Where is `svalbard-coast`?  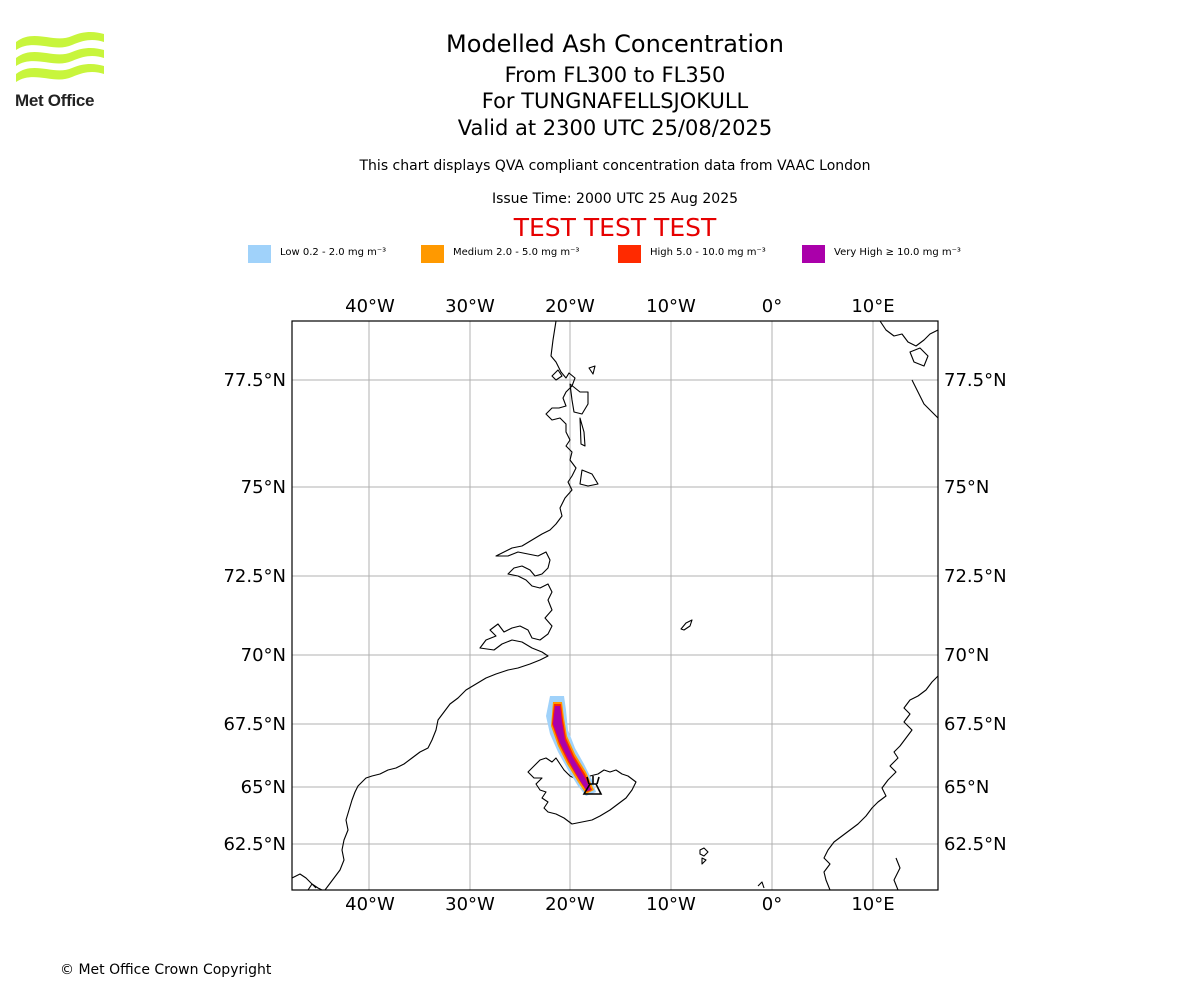 svalbard-coast is located at coordinates (908, 334).